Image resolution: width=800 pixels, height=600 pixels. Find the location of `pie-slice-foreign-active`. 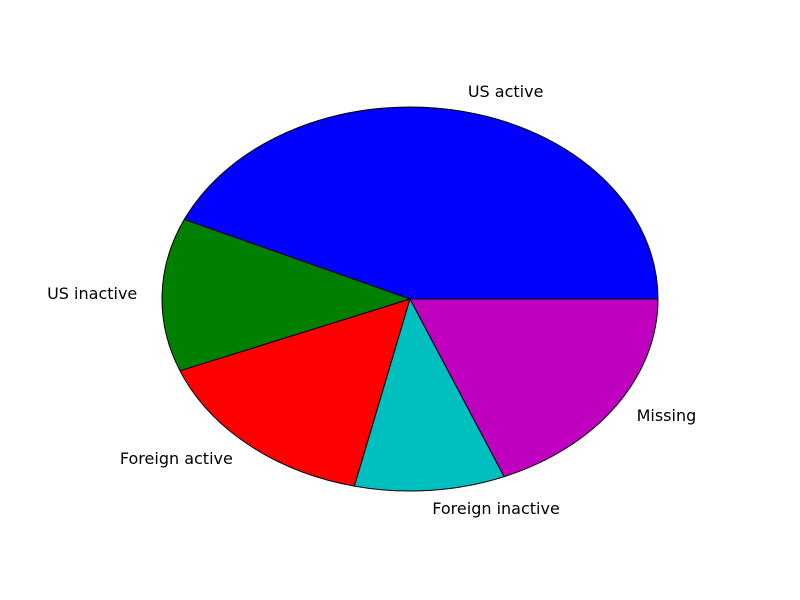

pie-slice-foreign-active is located at coordinates (295, 392).